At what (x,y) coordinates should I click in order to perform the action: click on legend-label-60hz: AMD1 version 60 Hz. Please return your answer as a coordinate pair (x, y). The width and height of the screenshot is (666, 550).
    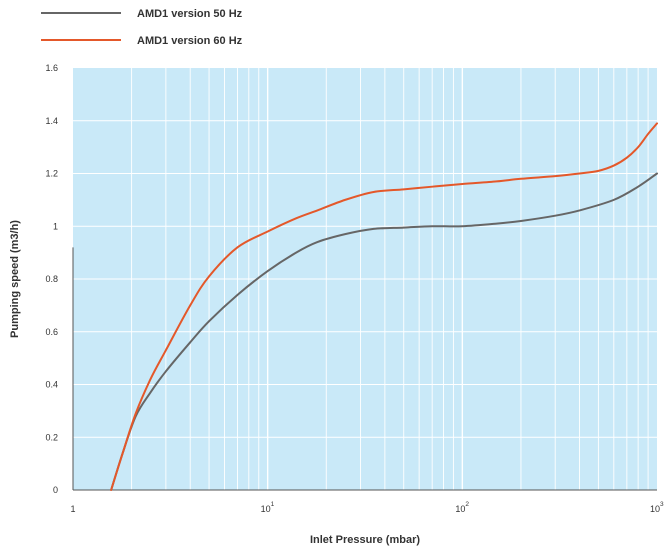
    Looking at the image, I should click on (190, 41).